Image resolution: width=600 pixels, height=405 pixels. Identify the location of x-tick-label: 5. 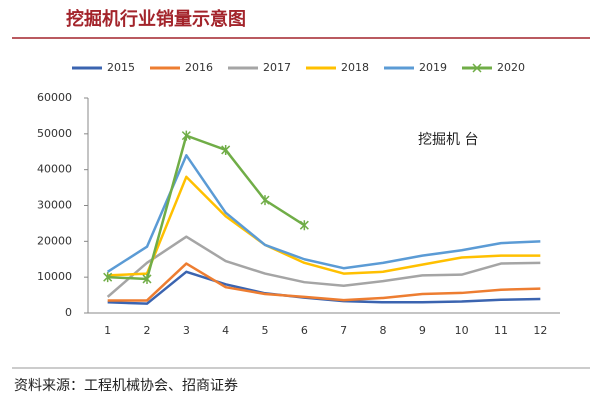
(265, 330).